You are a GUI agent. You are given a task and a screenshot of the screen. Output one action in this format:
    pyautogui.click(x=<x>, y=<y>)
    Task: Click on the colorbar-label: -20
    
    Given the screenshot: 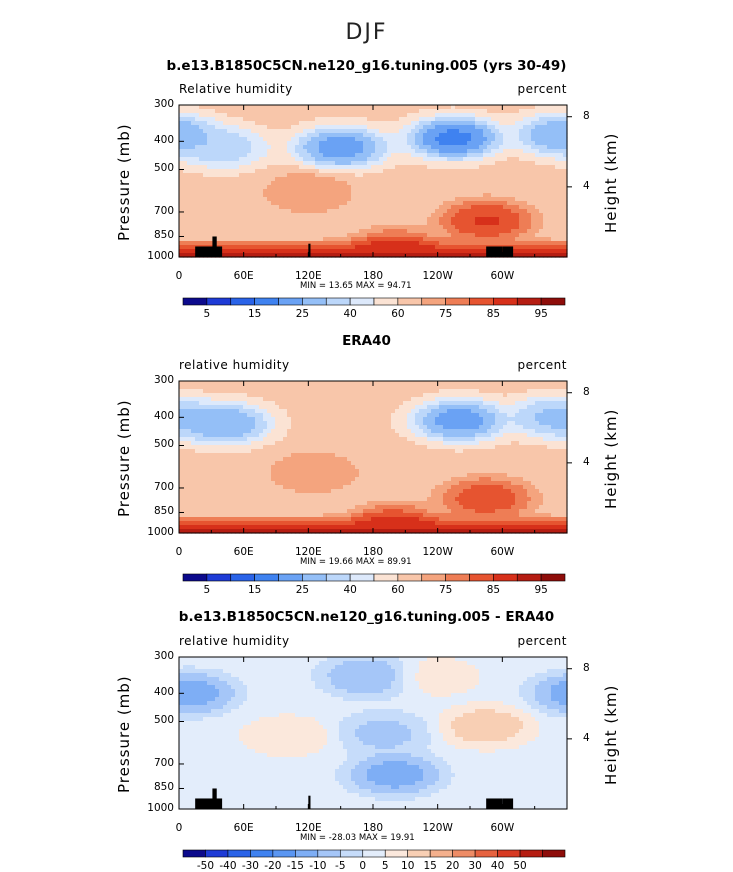 What is the action you would take?
    pyautogui.click(x=273, y=866)
    